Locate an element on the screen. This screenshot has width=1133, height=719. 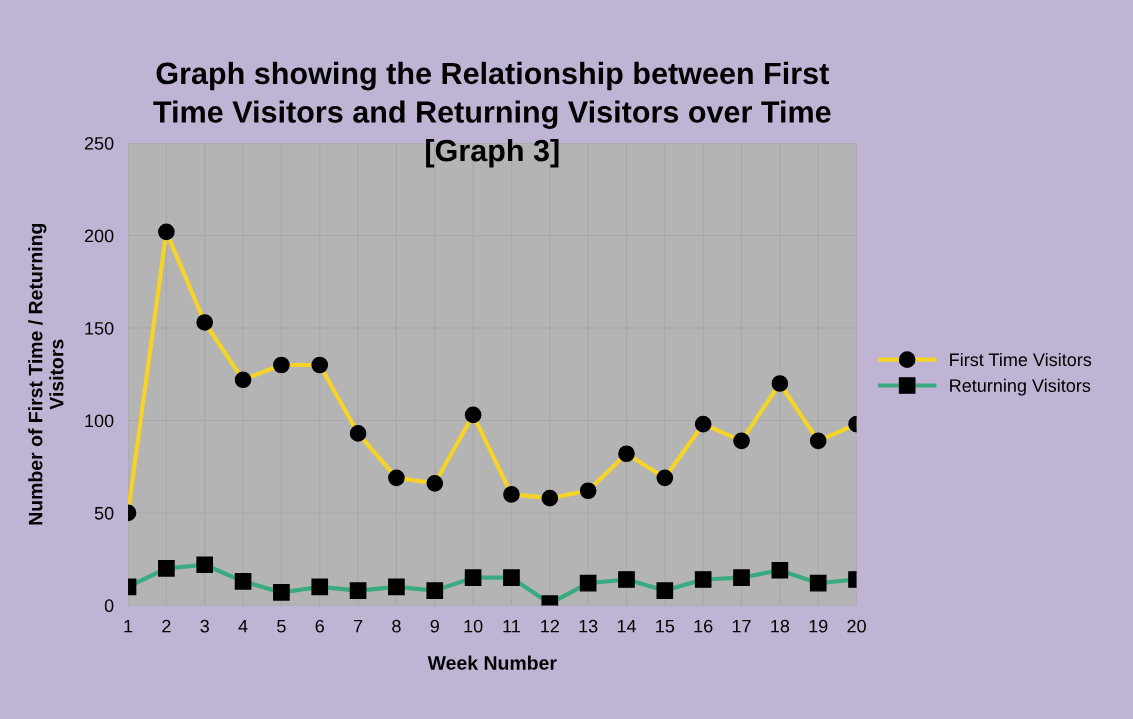
x-tick-label: 2 is located at coordinates (166, 626).